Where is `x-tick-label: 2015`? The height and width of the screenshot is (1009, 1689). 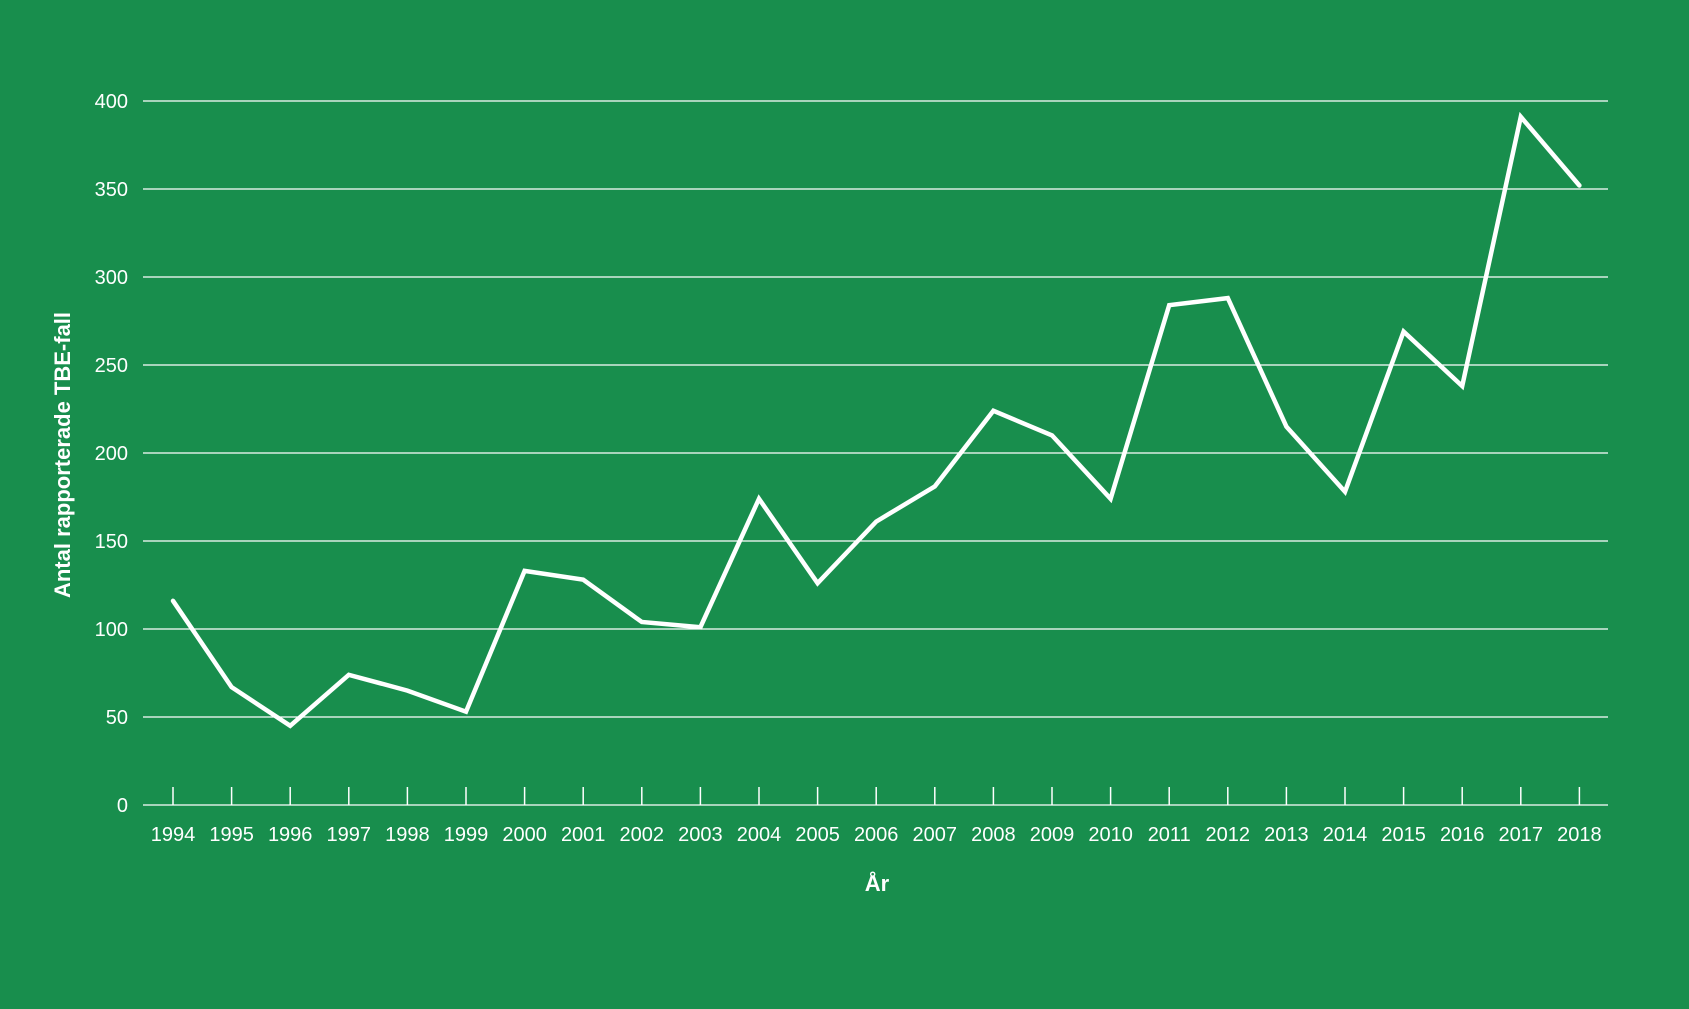 x-tick-label: 2015 is located at coordinates (1403, 835).